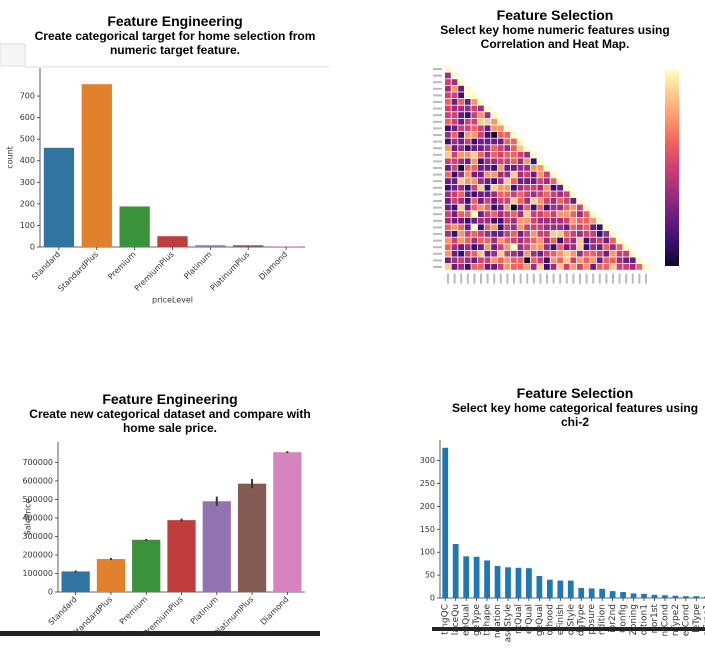 Image resolution: width=705 pixels, height=648 pixels. What do you see at coordinates (427, 506) in the screenshot?
I see `y-tick-label: 200` at bounding box center [427, 506].